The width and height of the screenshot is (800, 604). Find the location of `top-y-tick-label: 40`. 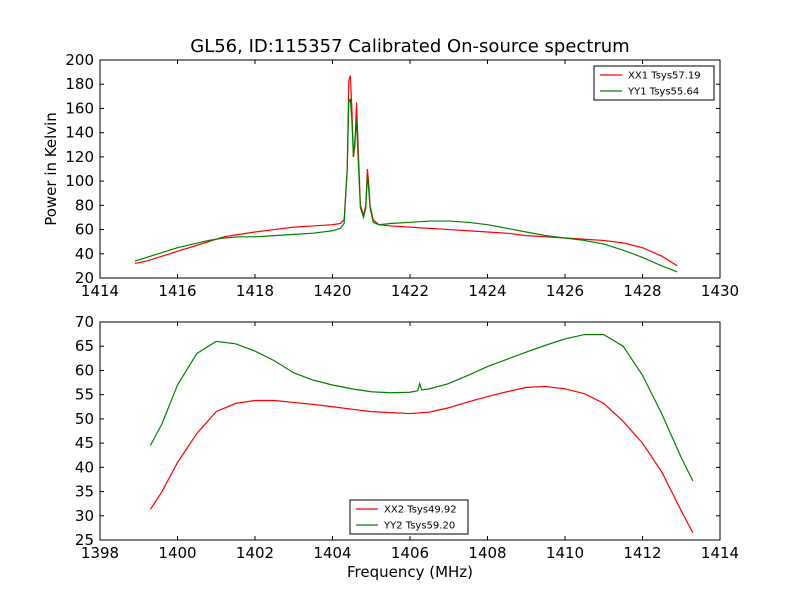

top-y-tick-label: 40 is located at coordinates (84, 254).